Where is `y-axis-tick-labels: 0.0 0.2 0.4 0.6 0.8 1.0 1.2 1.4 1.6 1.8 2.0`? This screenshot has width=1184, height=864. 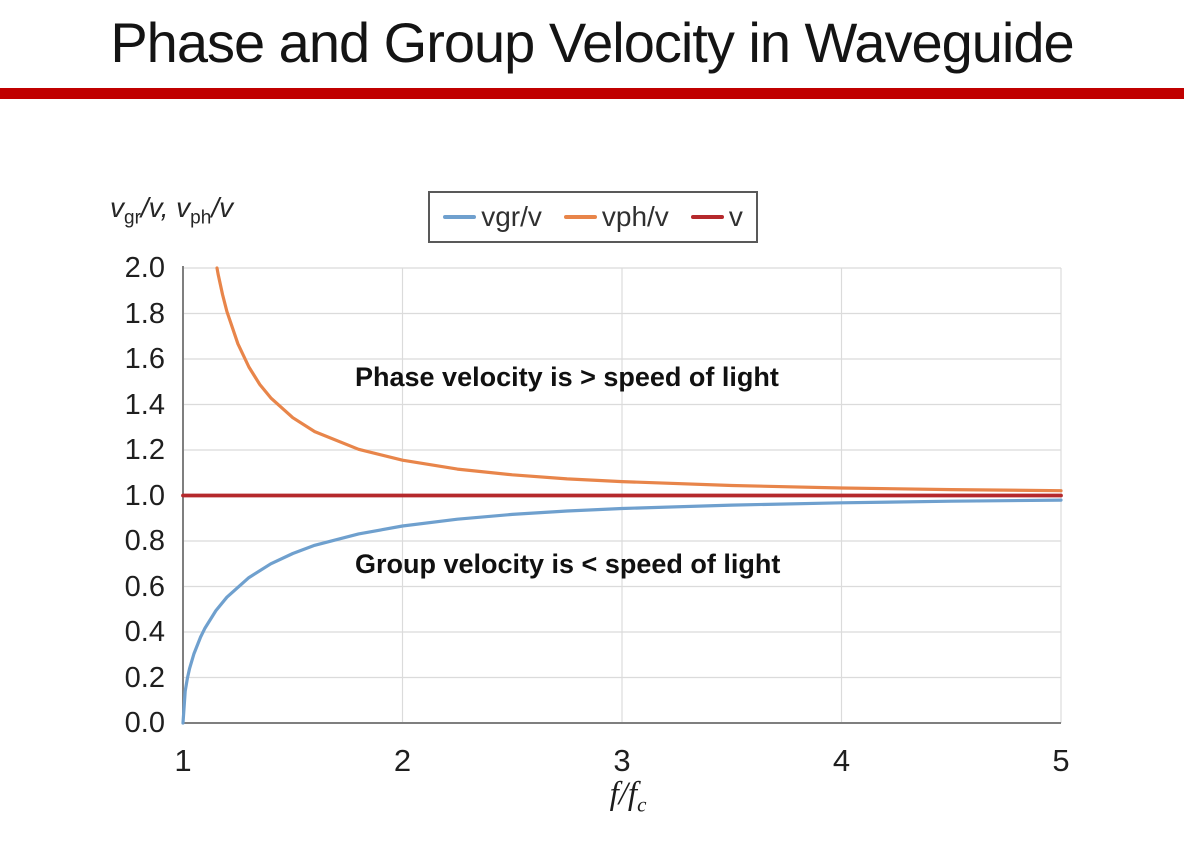
y-axis-tick-labels: 0.0 0.2 0.4 0.6 0.8 1.0 1.2 1.4 1.6 1.8 2.0 is located at coordinates (129, 432).